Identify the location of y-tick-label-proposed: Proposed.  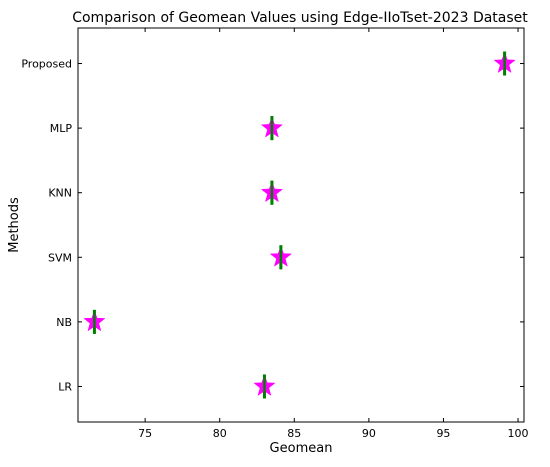
(46, 64).